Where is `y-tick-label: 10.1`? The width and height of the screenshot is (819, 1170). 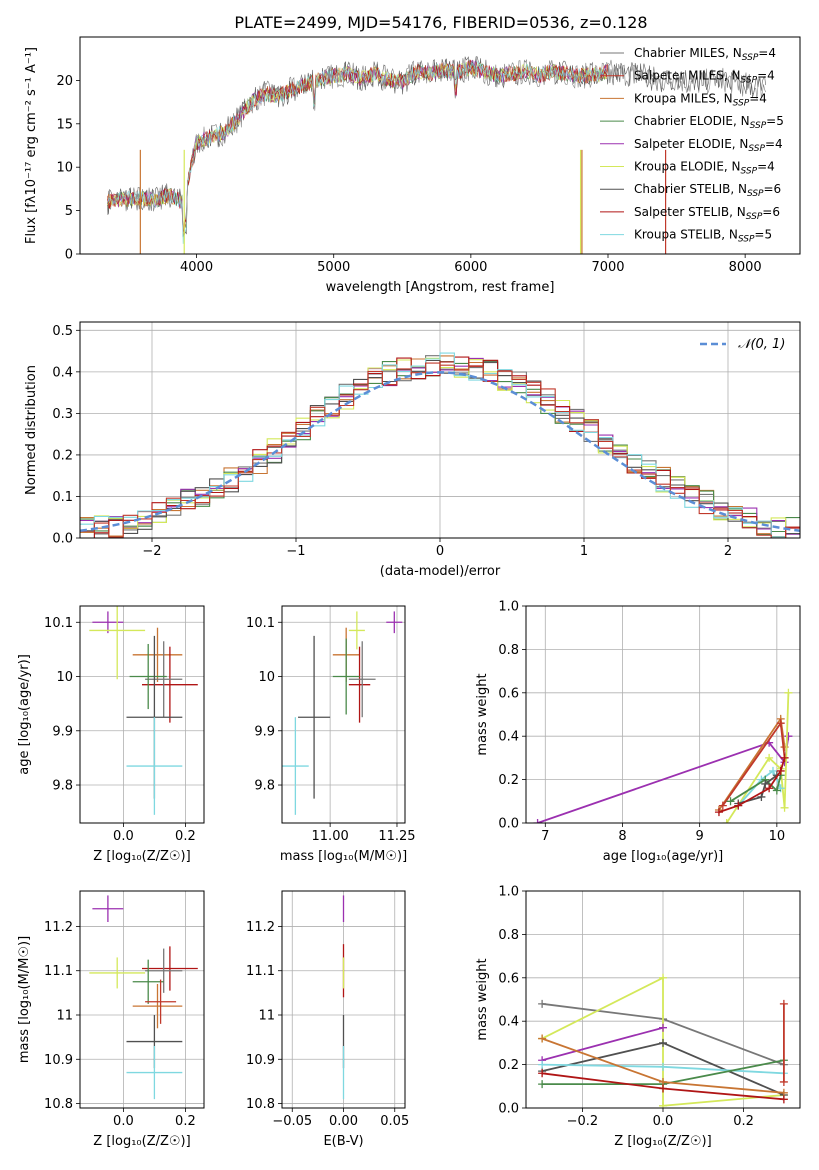 y-tick-label: 10.1 is located at coordinates (260, 623).